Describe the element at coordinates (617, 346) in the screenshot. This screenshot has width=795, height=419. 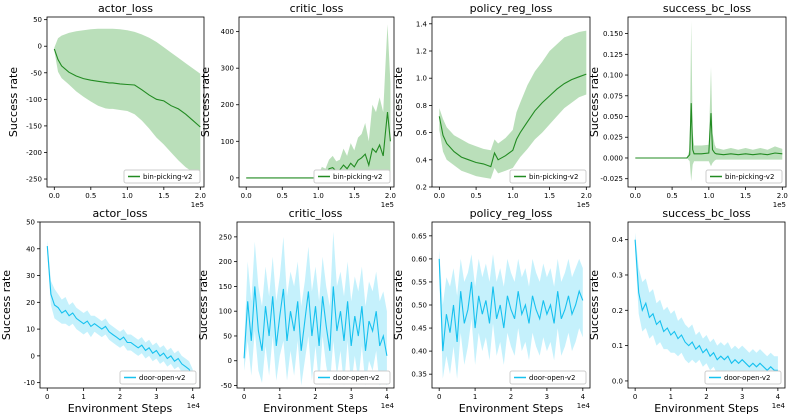
I see `y-tick-label: 0.1` at that location.